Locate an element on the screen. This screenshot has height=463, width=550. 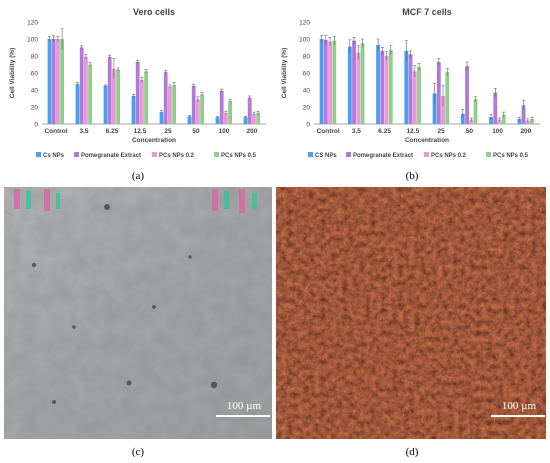
vero-title: Vero cells is located at coordinates (154, 12).